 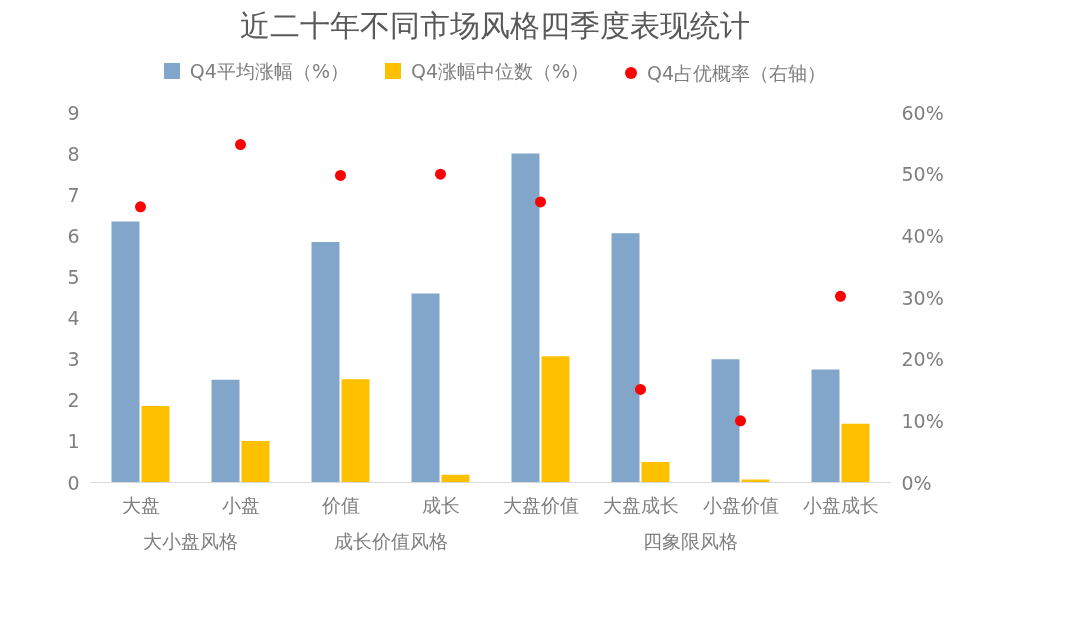 I want to click on y-tick-label: 1, so click(x=73, y=441).